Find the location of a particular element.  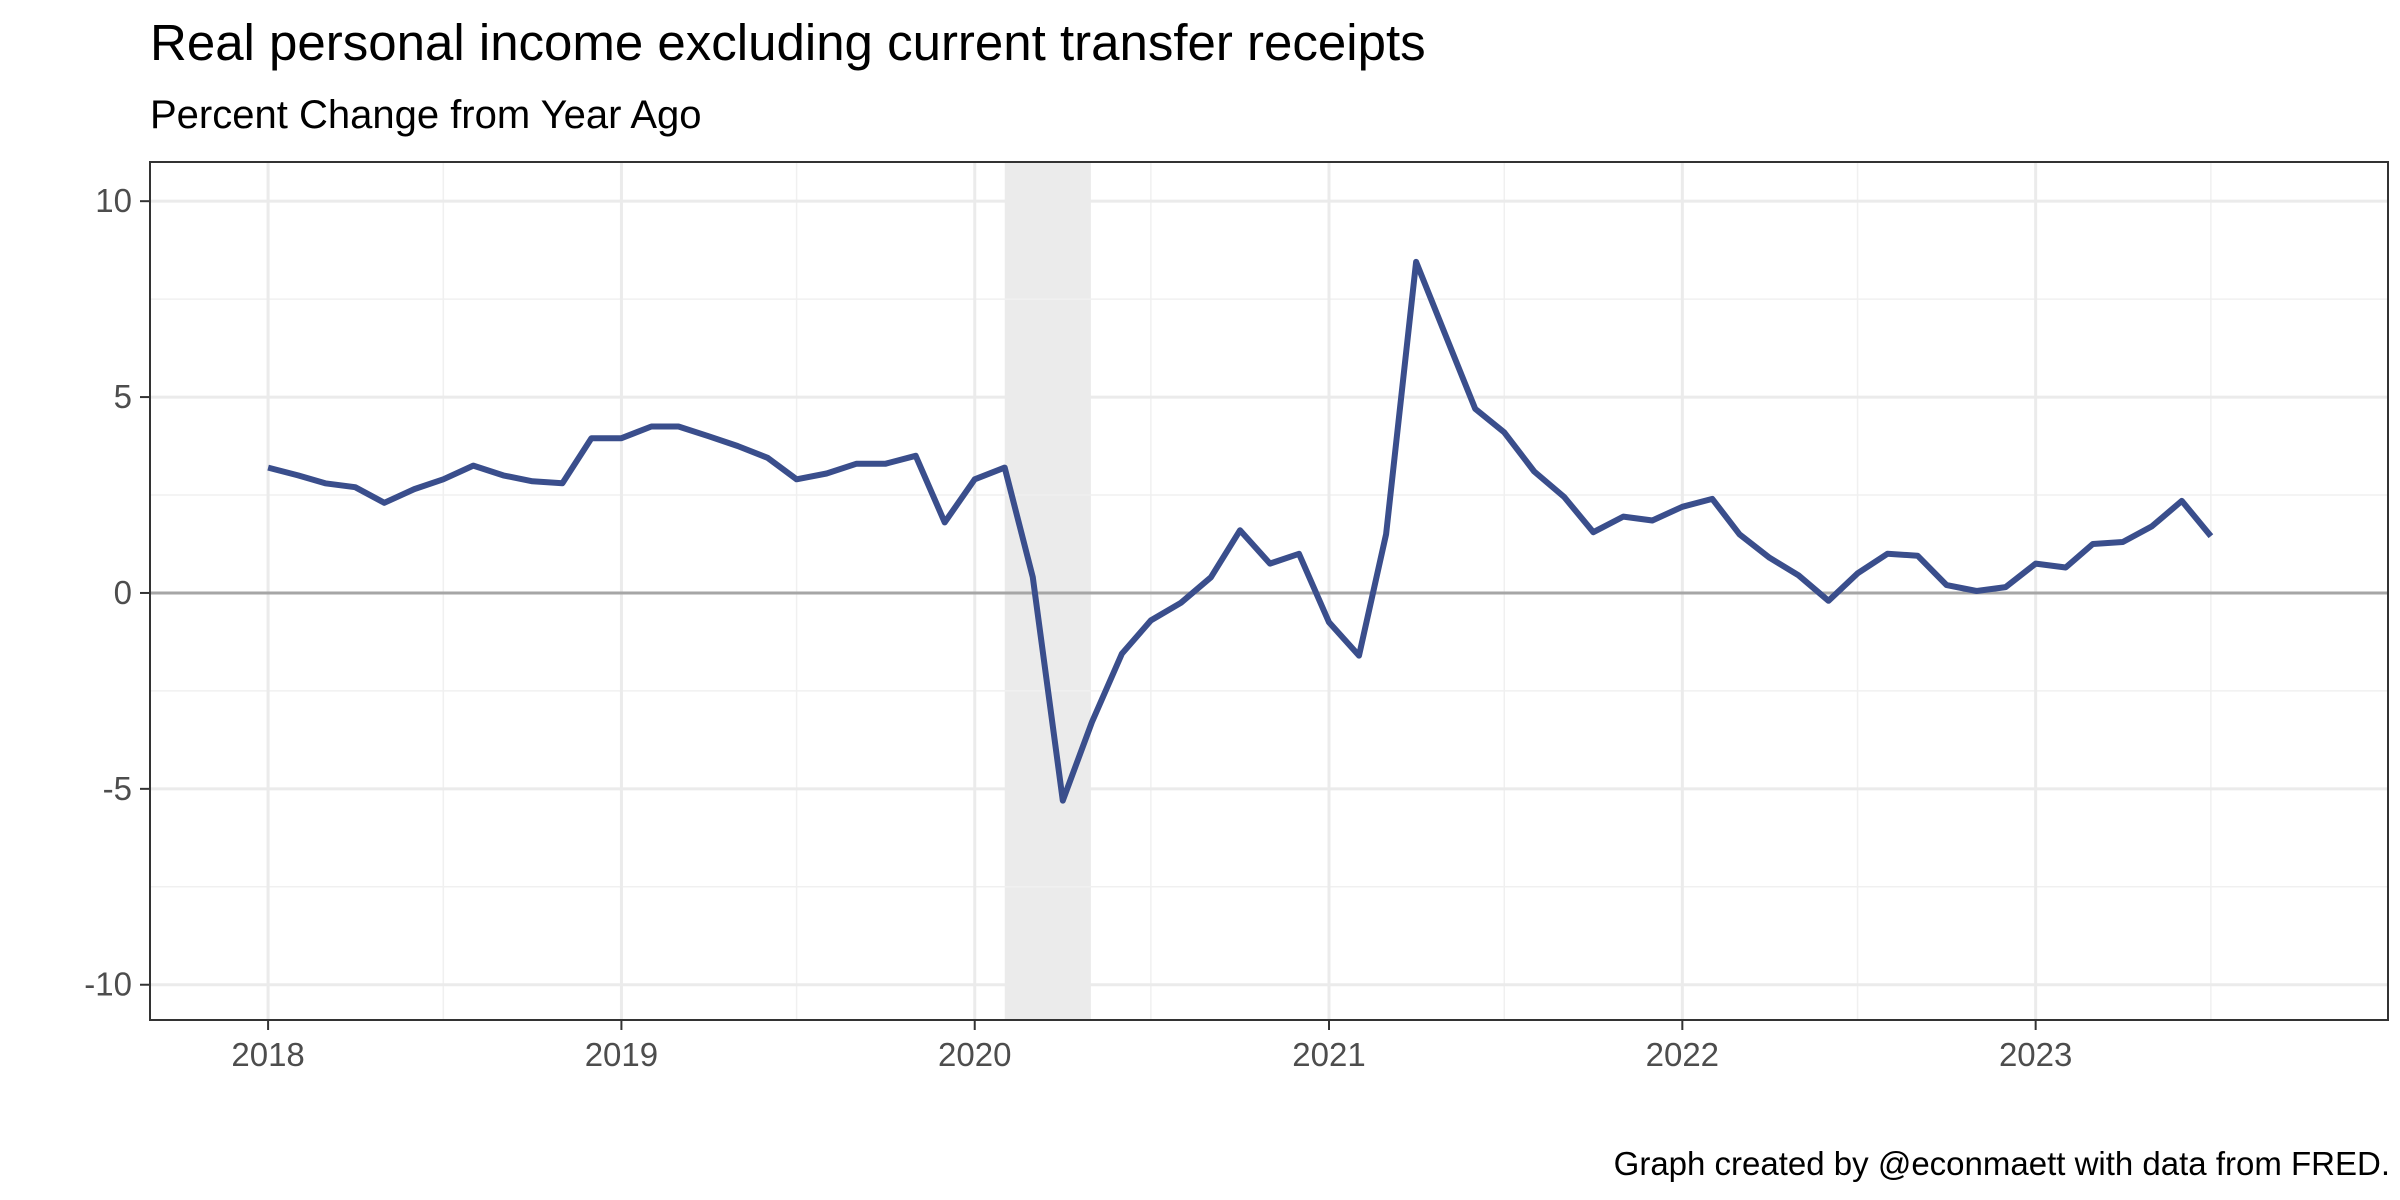

y-tick-label: 10 is located at coordinates (113, 200).